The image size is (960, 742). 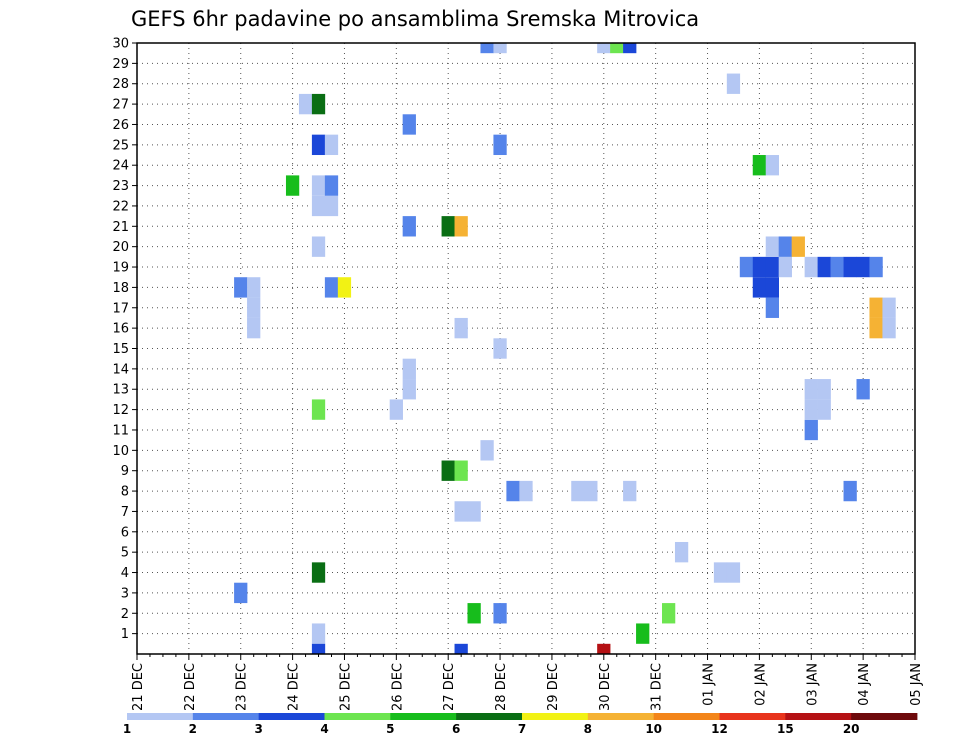 What do you see at coordinates (812, 684) in the screenshot?
I see `x-tick-label: 03 JAN` at bounding box center [812, 684].